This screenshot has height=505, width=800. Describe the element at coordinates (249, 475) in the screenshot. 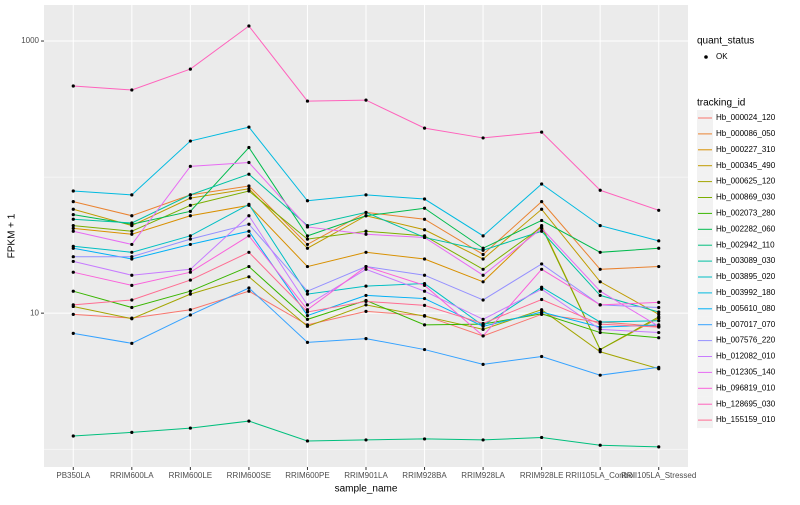

I see `x-tick-label: RRIM600SE` at that location.